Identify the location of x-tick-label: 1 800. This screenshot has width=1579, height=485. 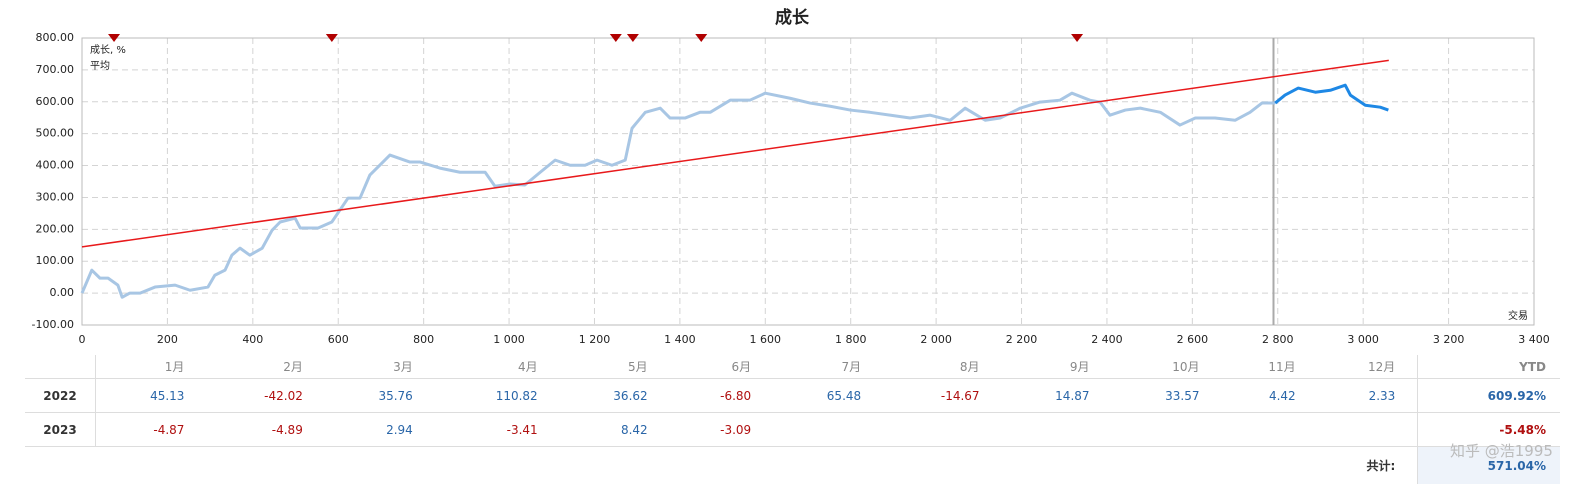
(851, 339).